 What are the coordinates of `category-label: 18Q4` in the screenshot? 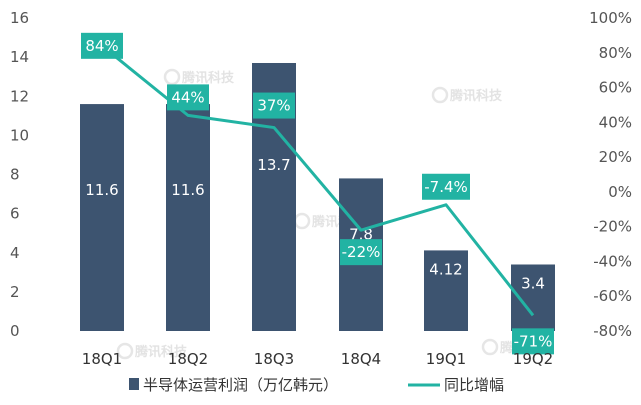 It's located at (361, 359).